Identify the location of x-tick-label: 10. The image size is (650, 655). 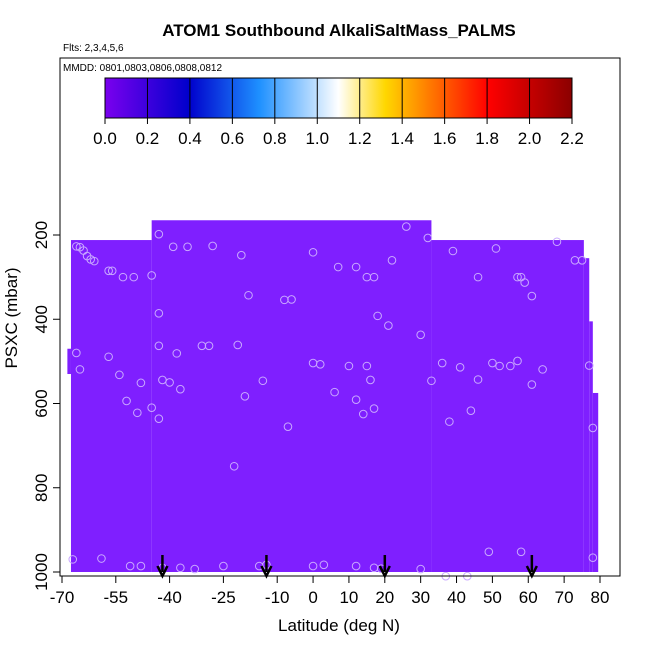
(348, 597).